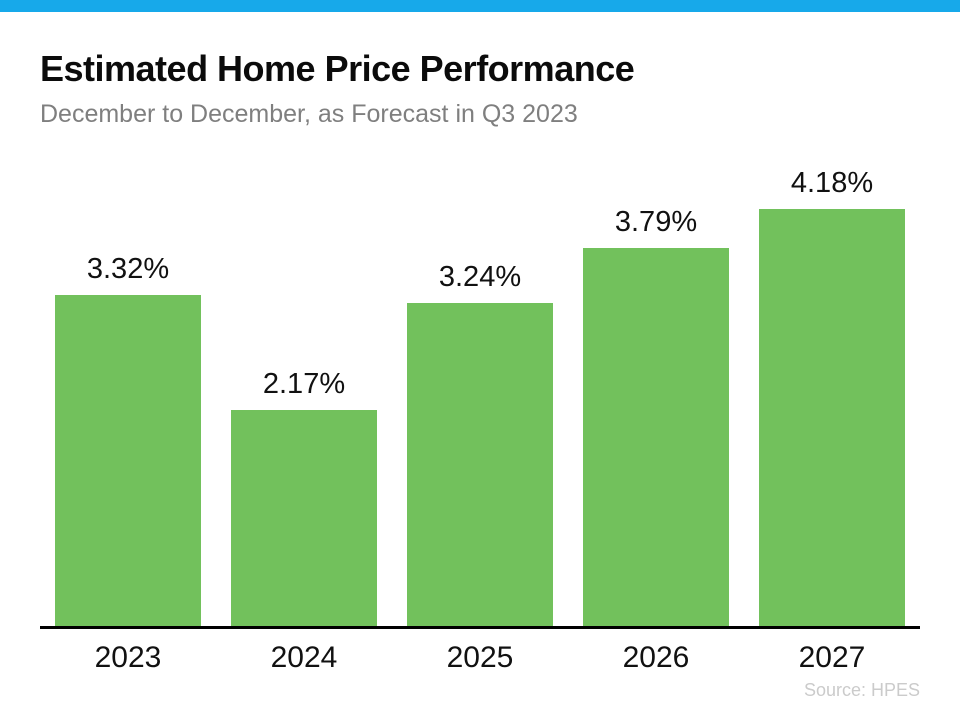  I want to click on value-label-2026: 3.79%, so click(656, 222).